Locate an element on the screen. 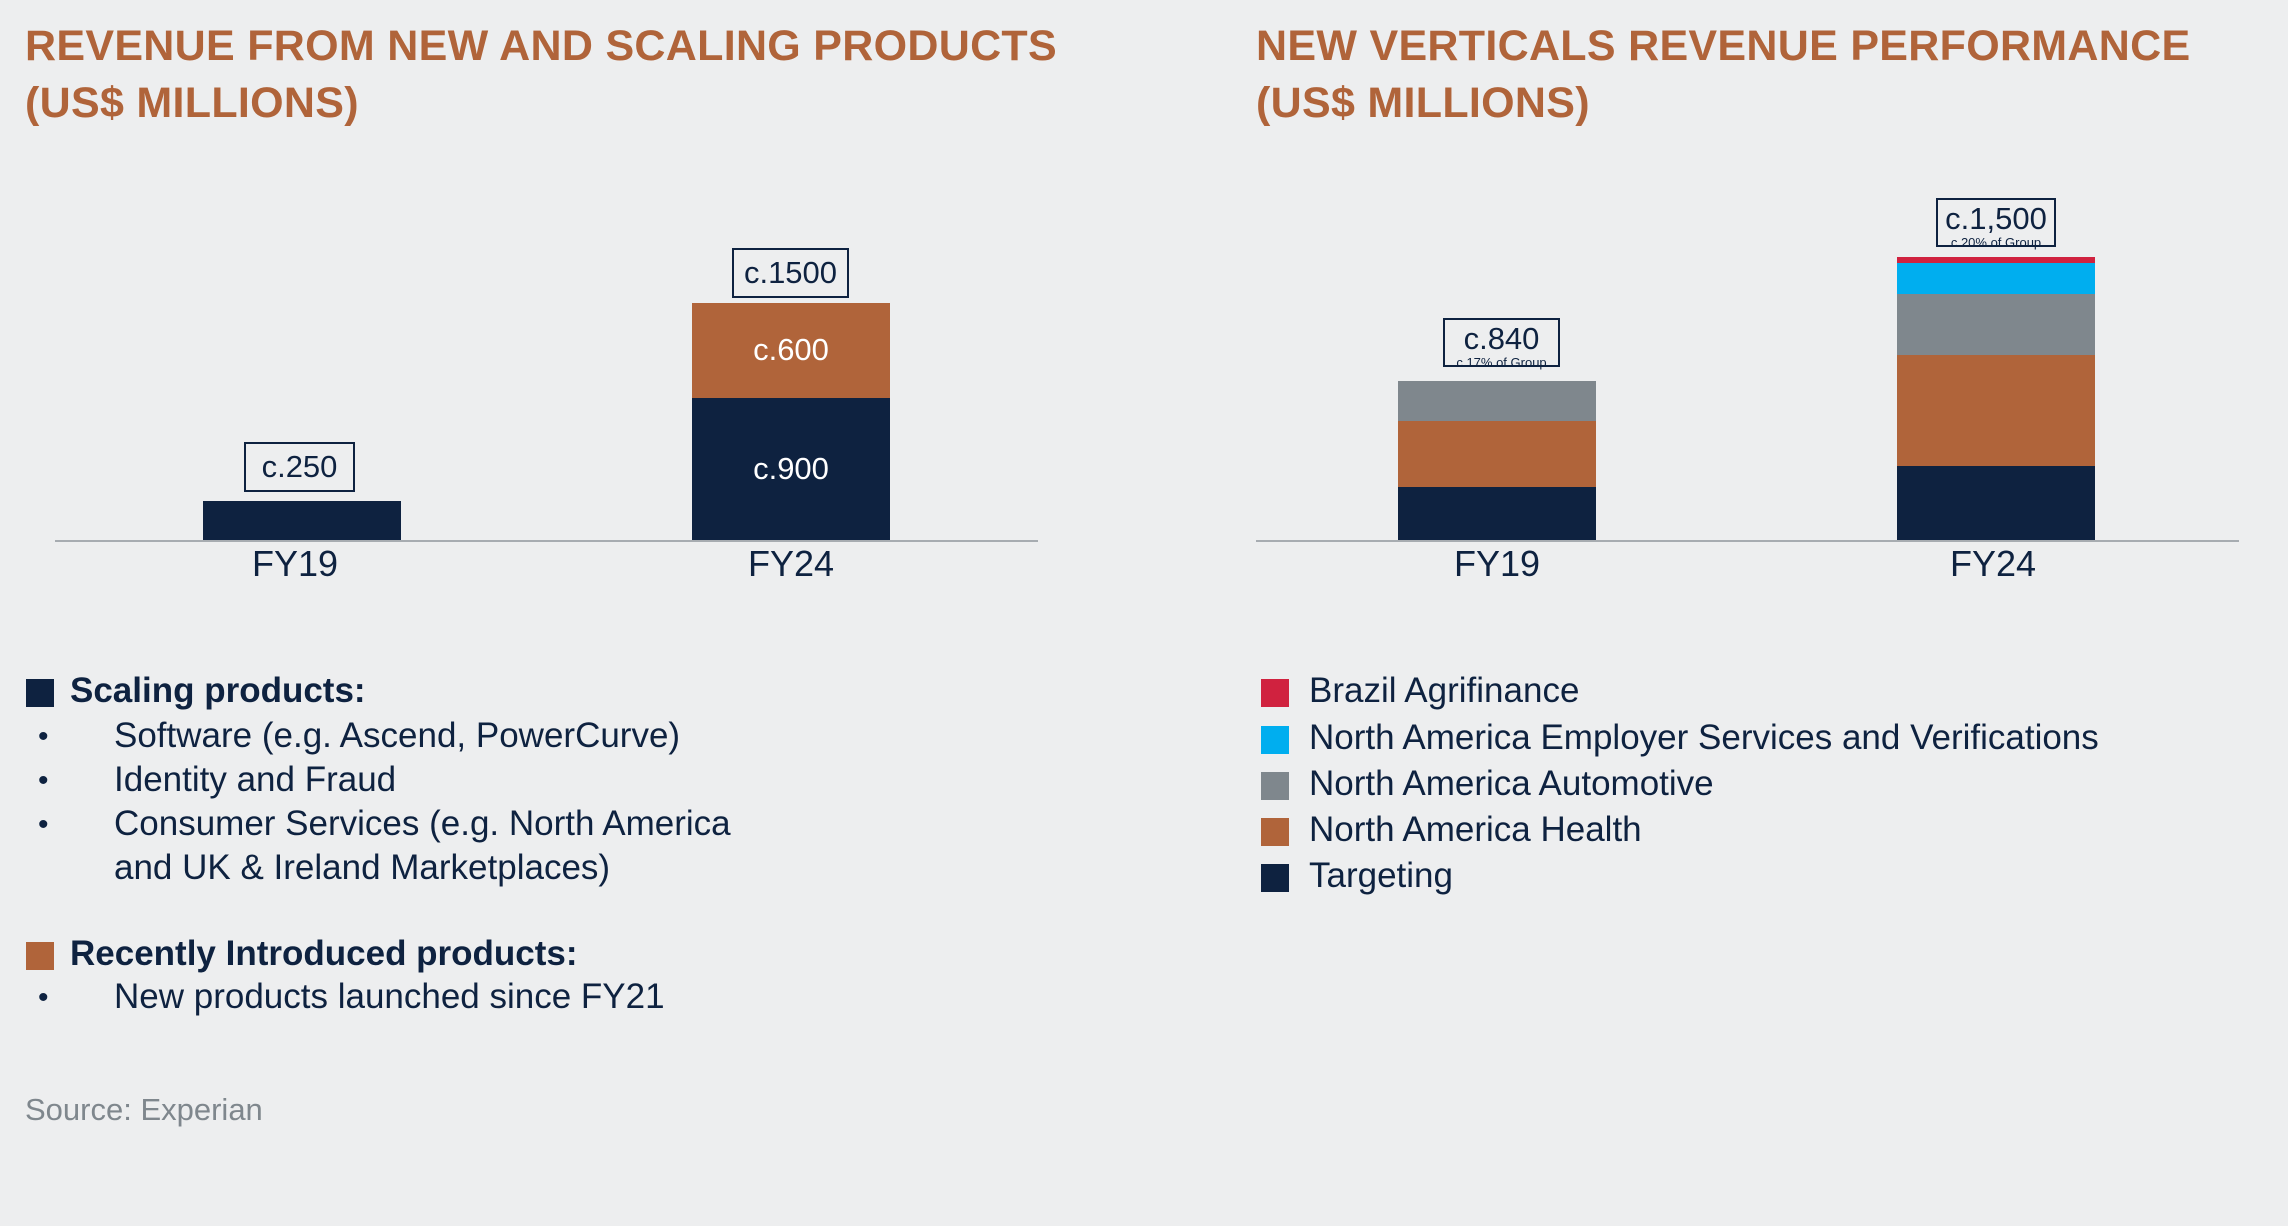  total-label-box: c.250 is located at coordinates (299, 467).